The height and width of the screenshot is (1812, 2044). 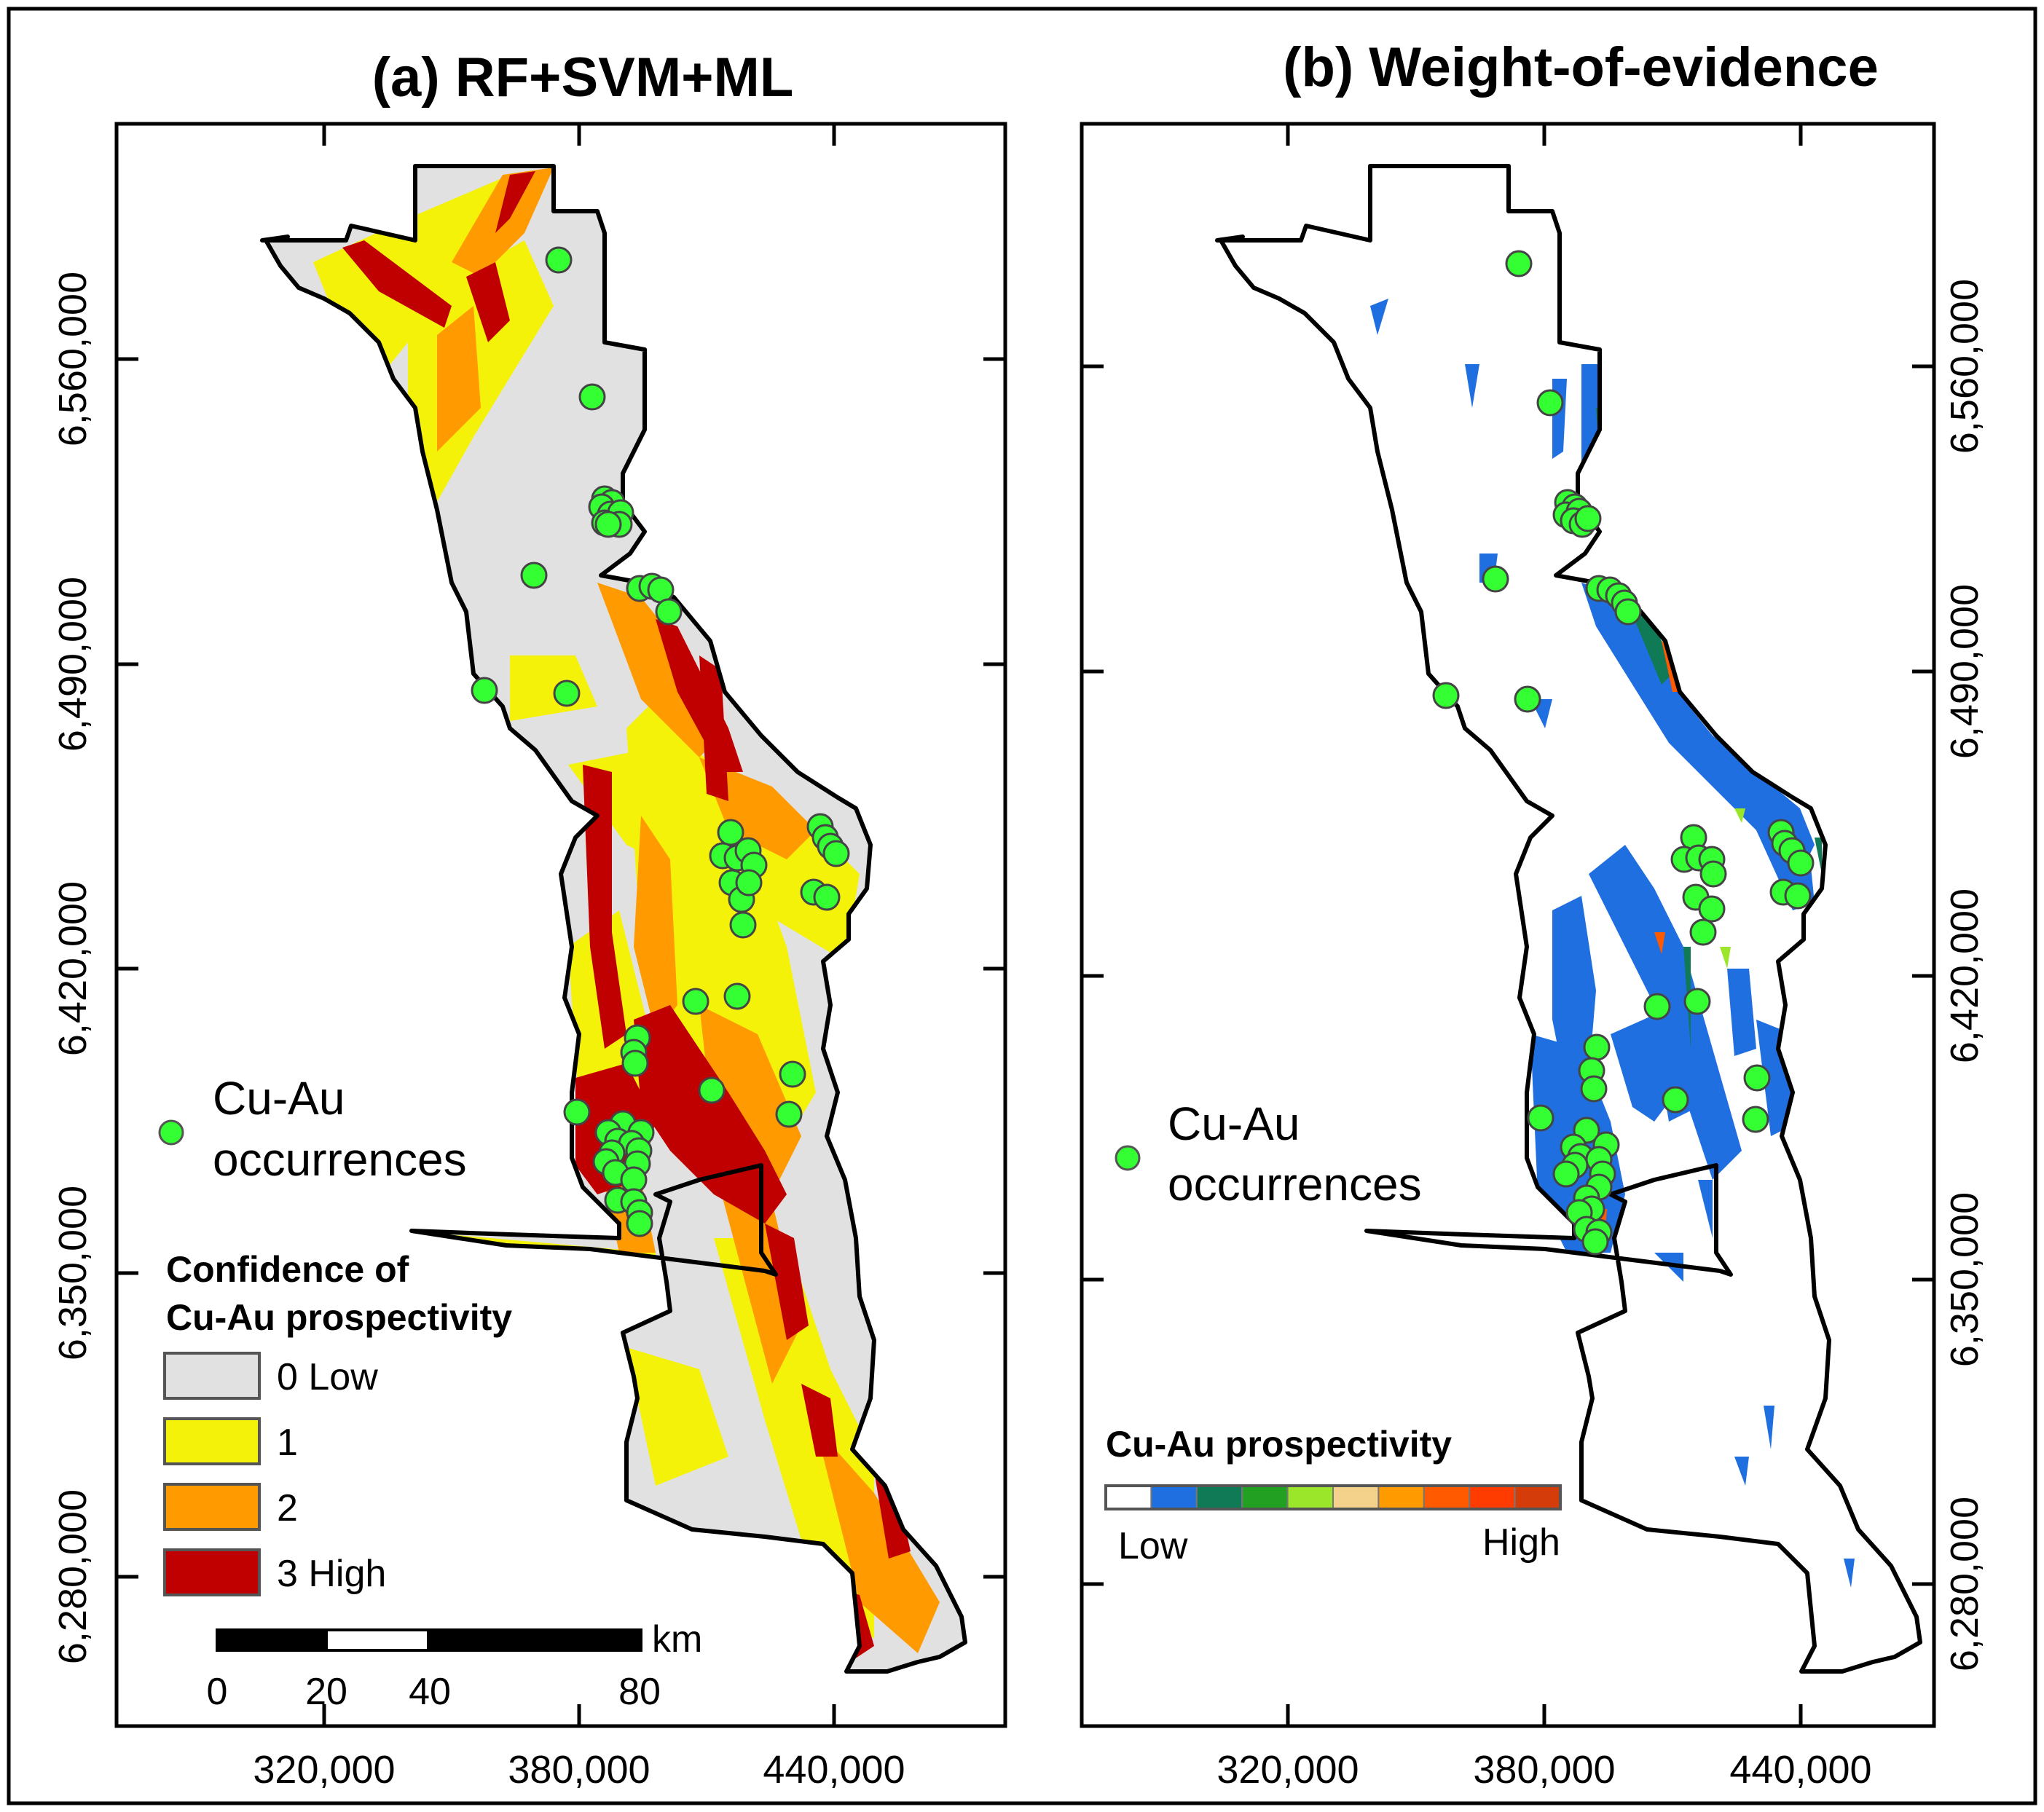 I want to click on colorbar, so click(x=1333, y=1497).